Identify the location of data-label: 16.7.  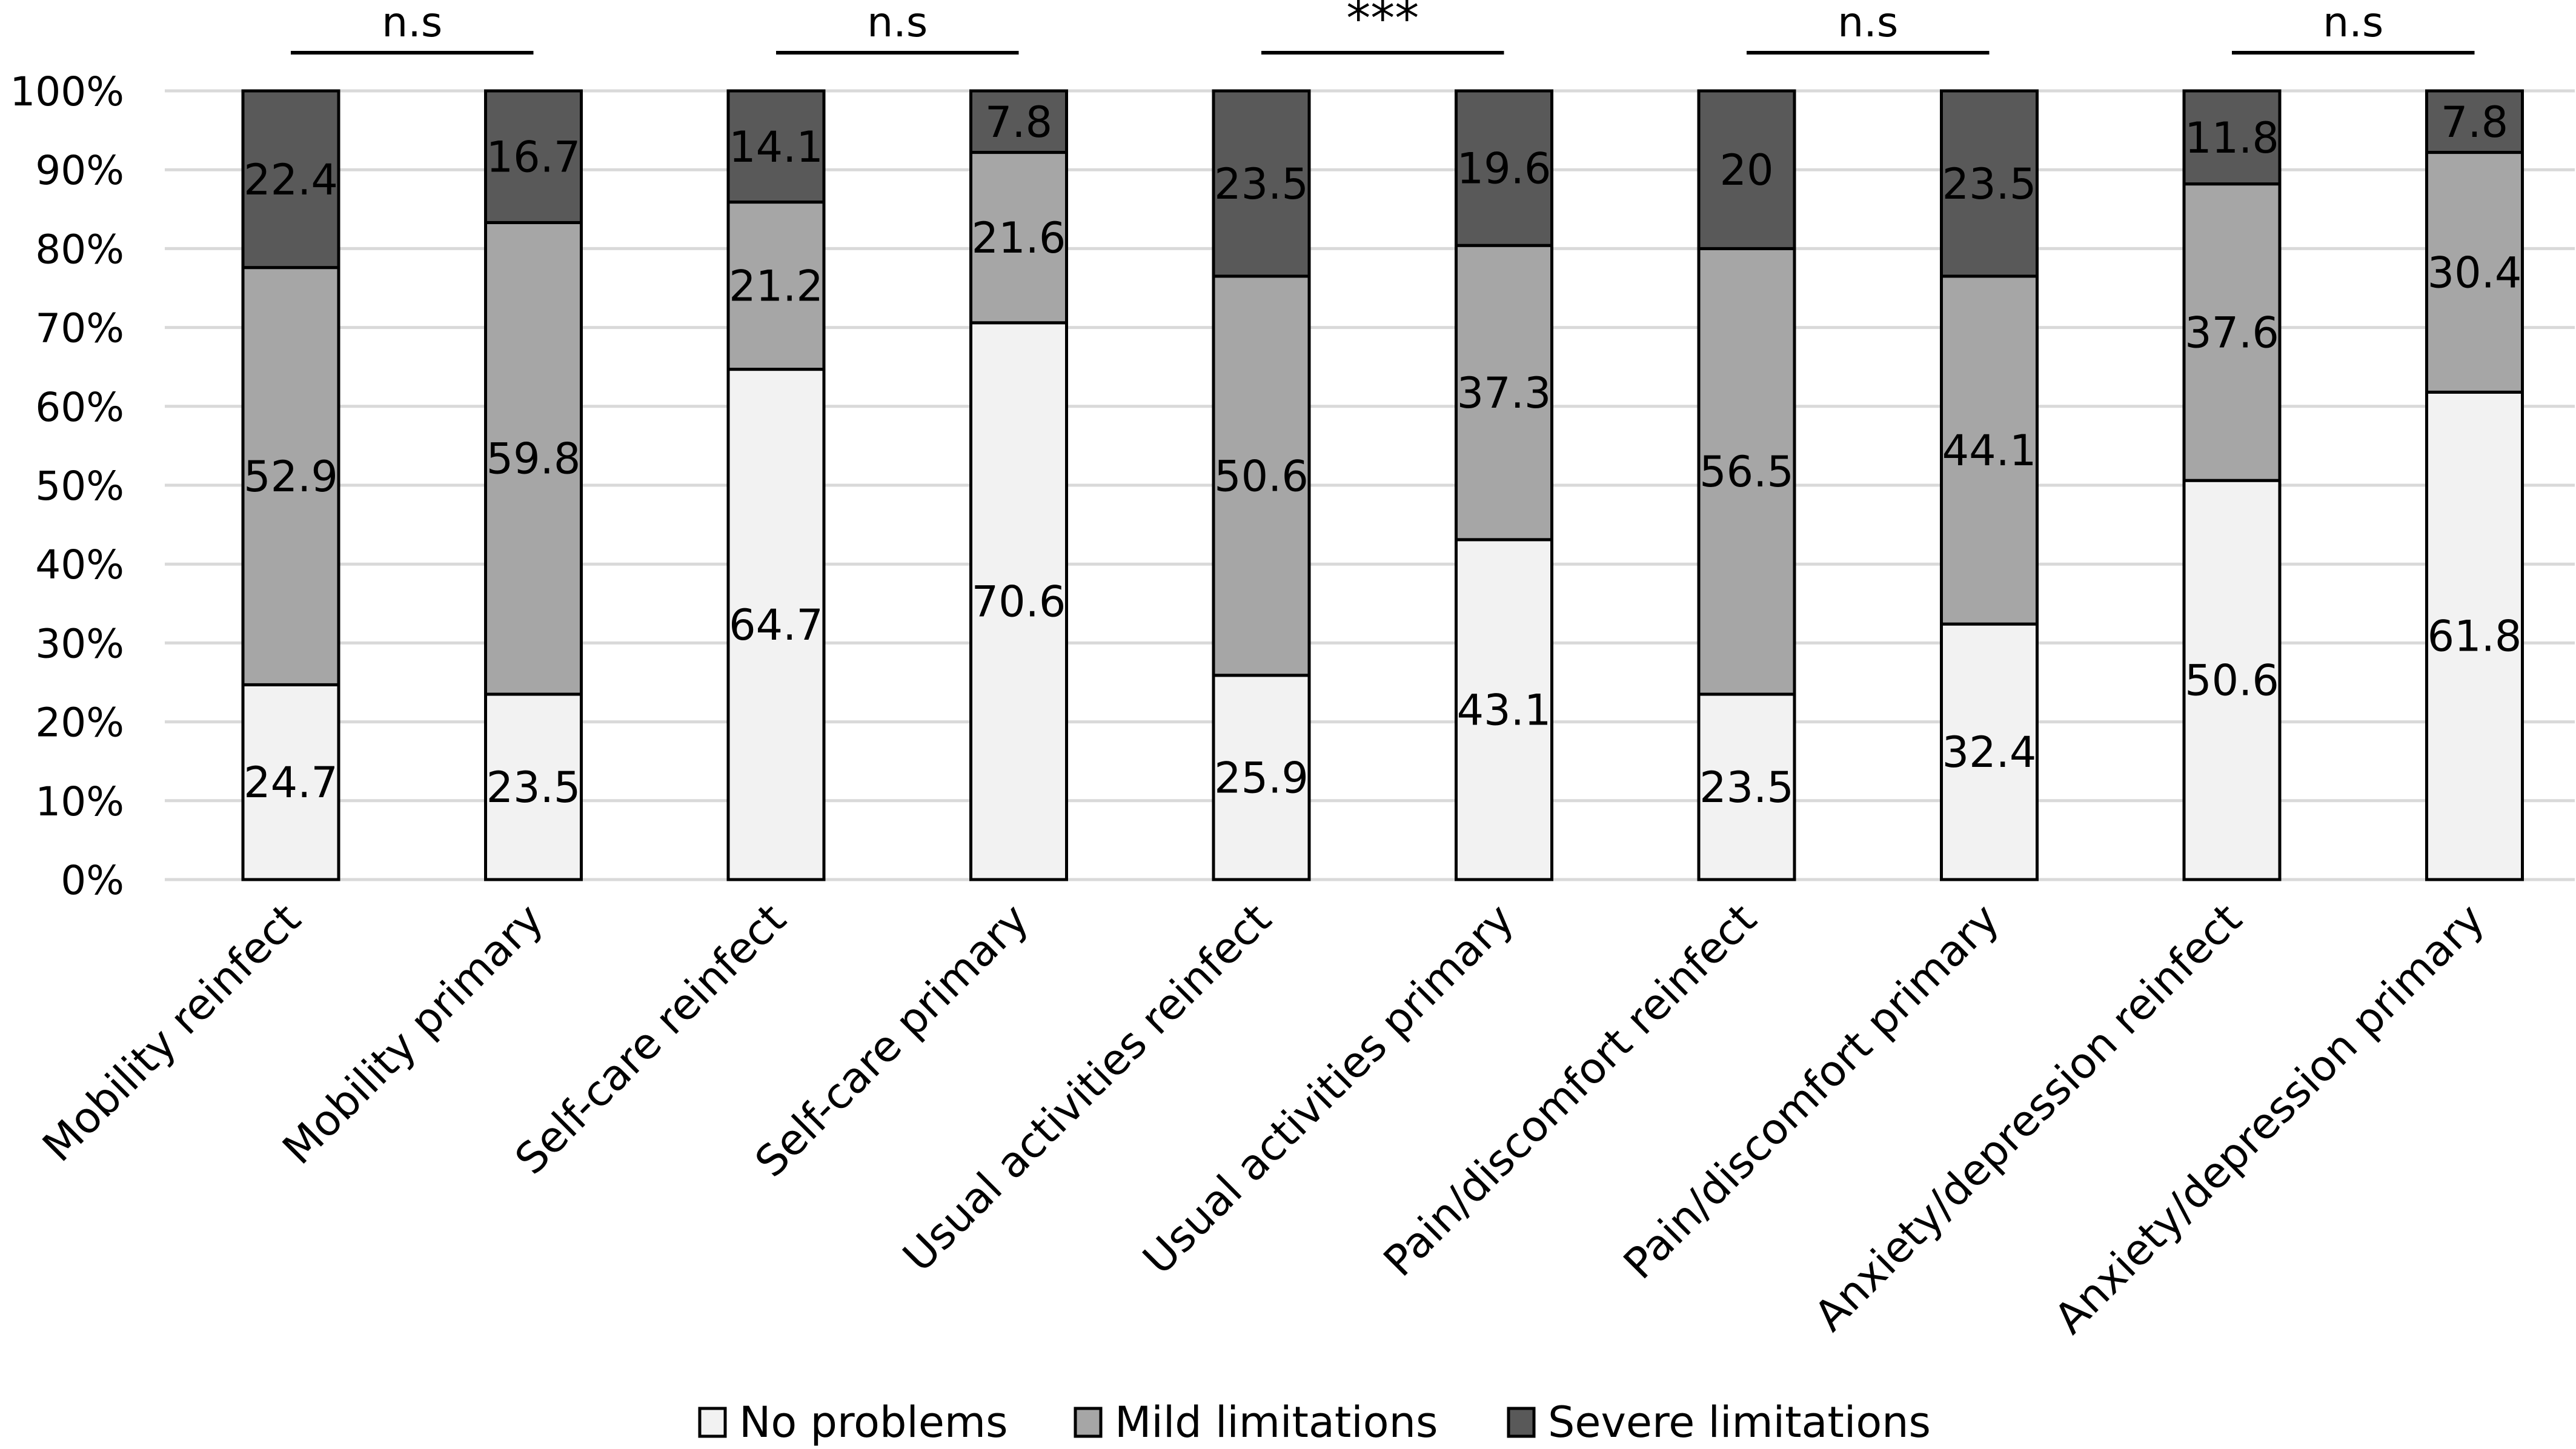
(533, 157).